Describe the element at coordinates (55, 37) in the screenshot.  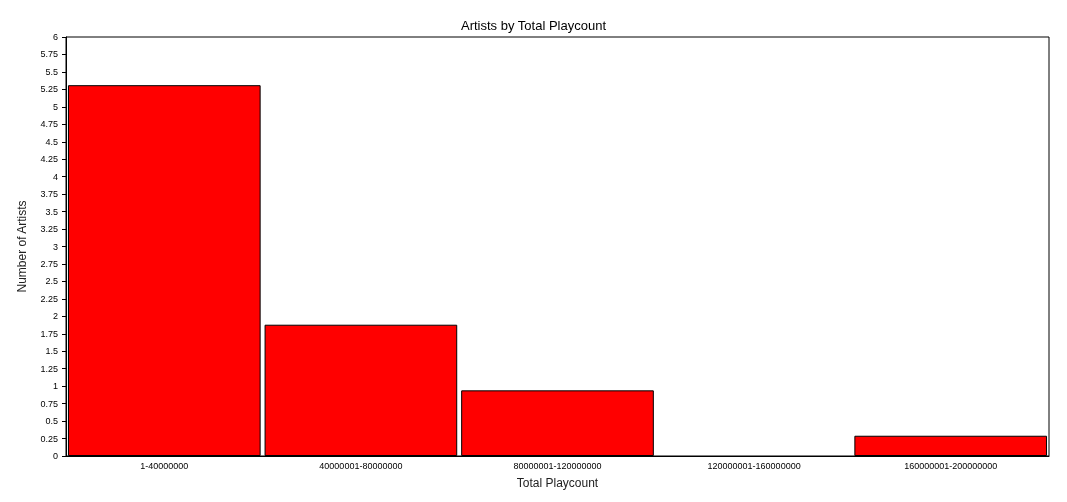
I see `y-tick-label: 6` at that location.